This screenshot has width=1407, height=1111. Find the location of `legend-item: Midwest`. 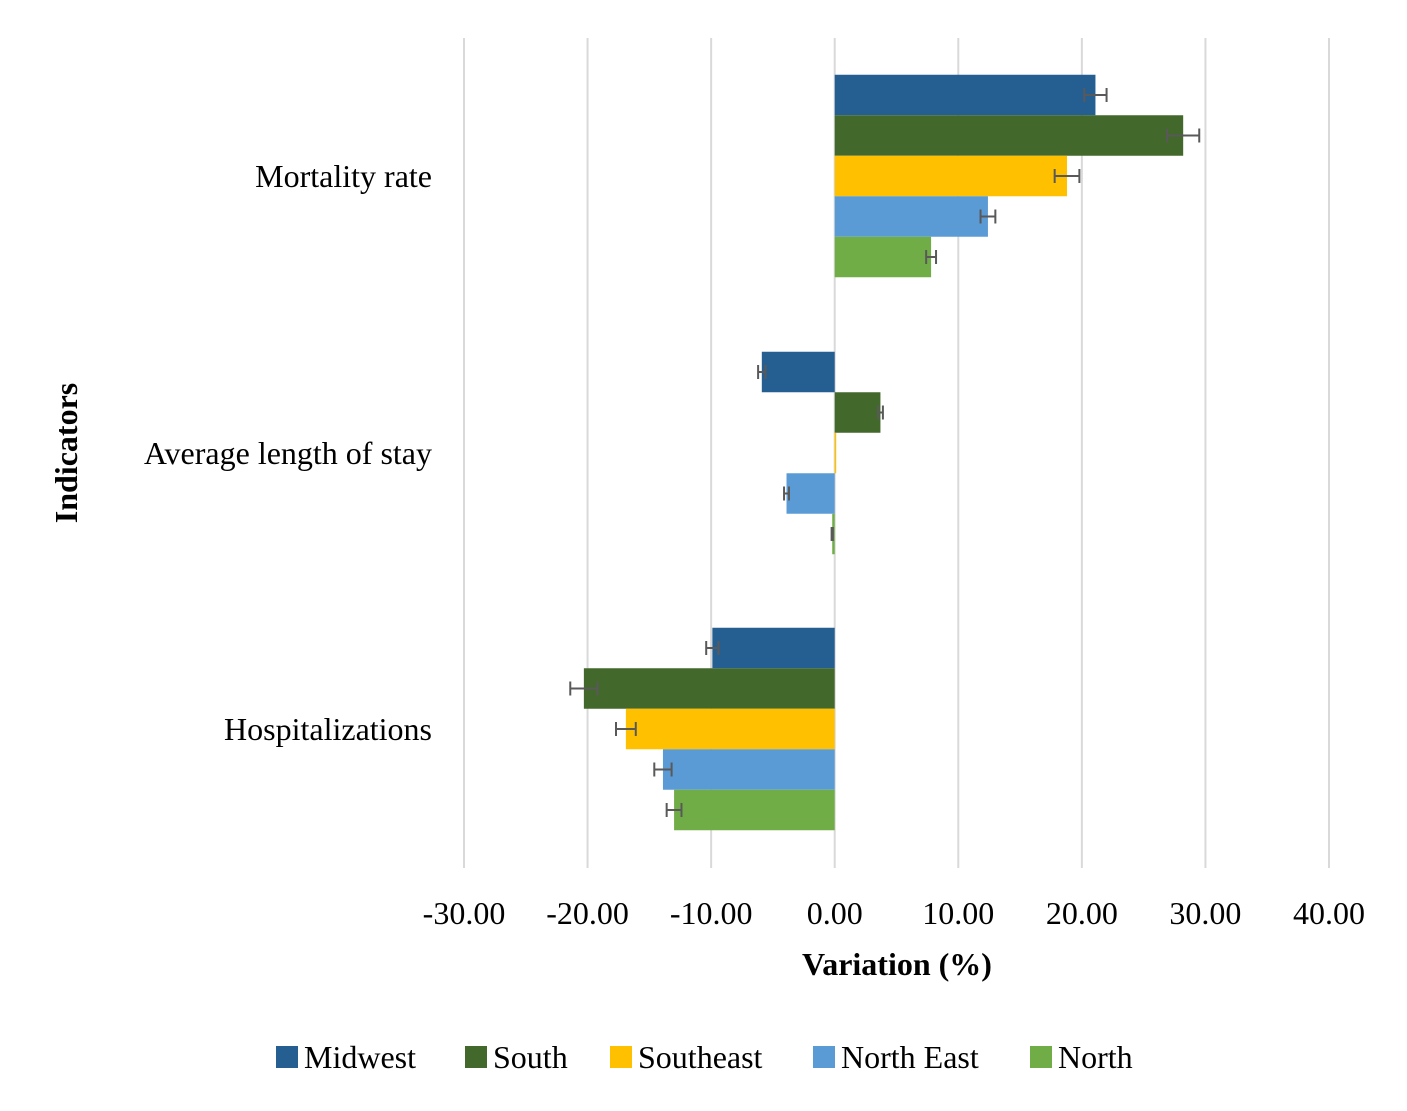

legend-item: Midwest is located at coordinates (346, 1057).